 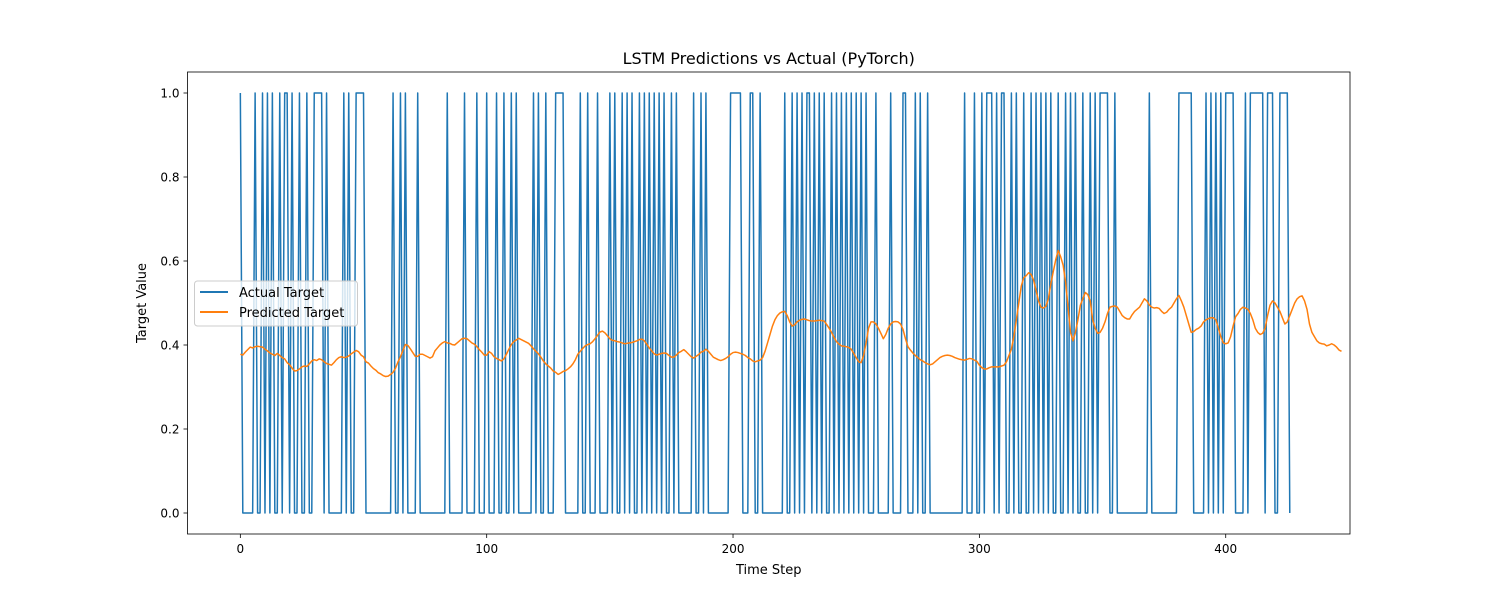 I want to click on y-tick-label: 1.0, so click(x=169, y=94).